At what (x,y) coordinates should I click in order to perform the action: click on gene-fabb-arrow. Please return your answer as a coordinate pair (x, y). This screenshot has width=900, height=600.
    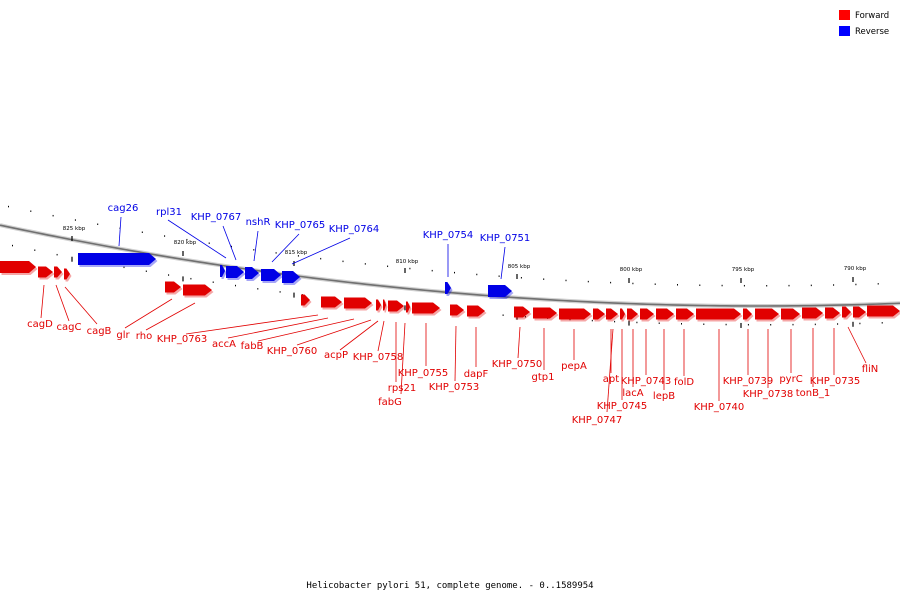
    Looking at the image, I should click on (359, 304).